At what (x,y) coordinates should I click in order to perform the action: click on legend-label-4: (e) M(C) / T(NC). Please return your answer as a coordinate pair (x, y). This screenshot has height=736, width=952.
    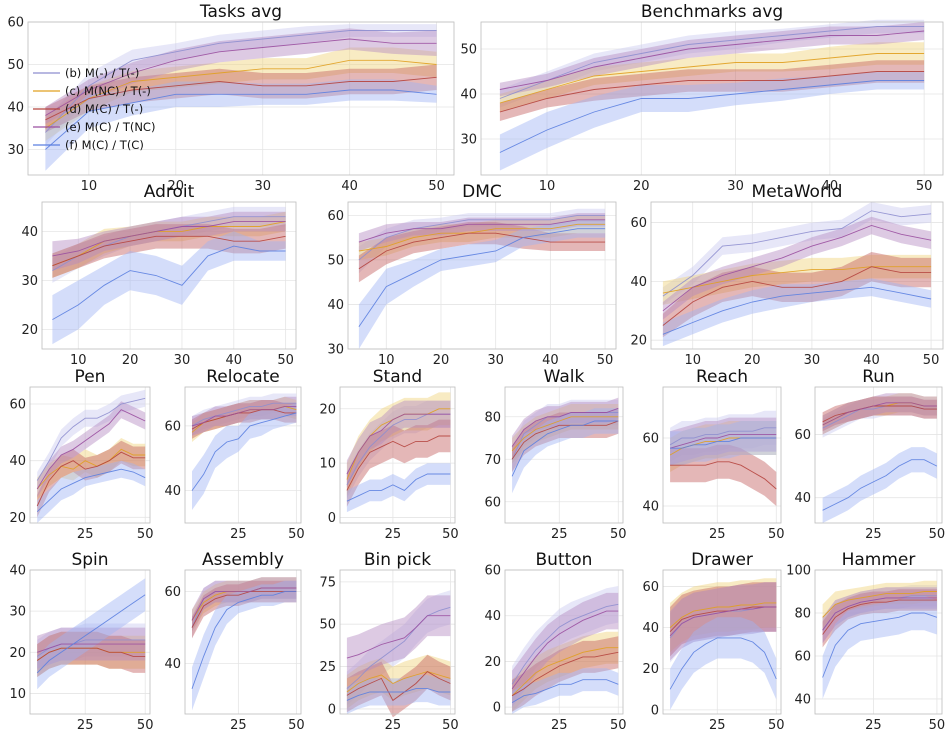
    Looking at the image, I should click on (110, 127).